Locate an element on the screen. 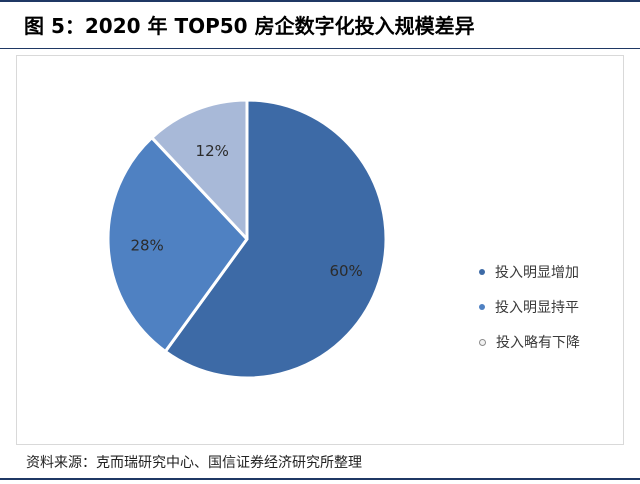 Image resolution: width=640 pixels, height=484 pixels. legend-item-increase: 投入明显增加 is located at coordinates (529, 272).